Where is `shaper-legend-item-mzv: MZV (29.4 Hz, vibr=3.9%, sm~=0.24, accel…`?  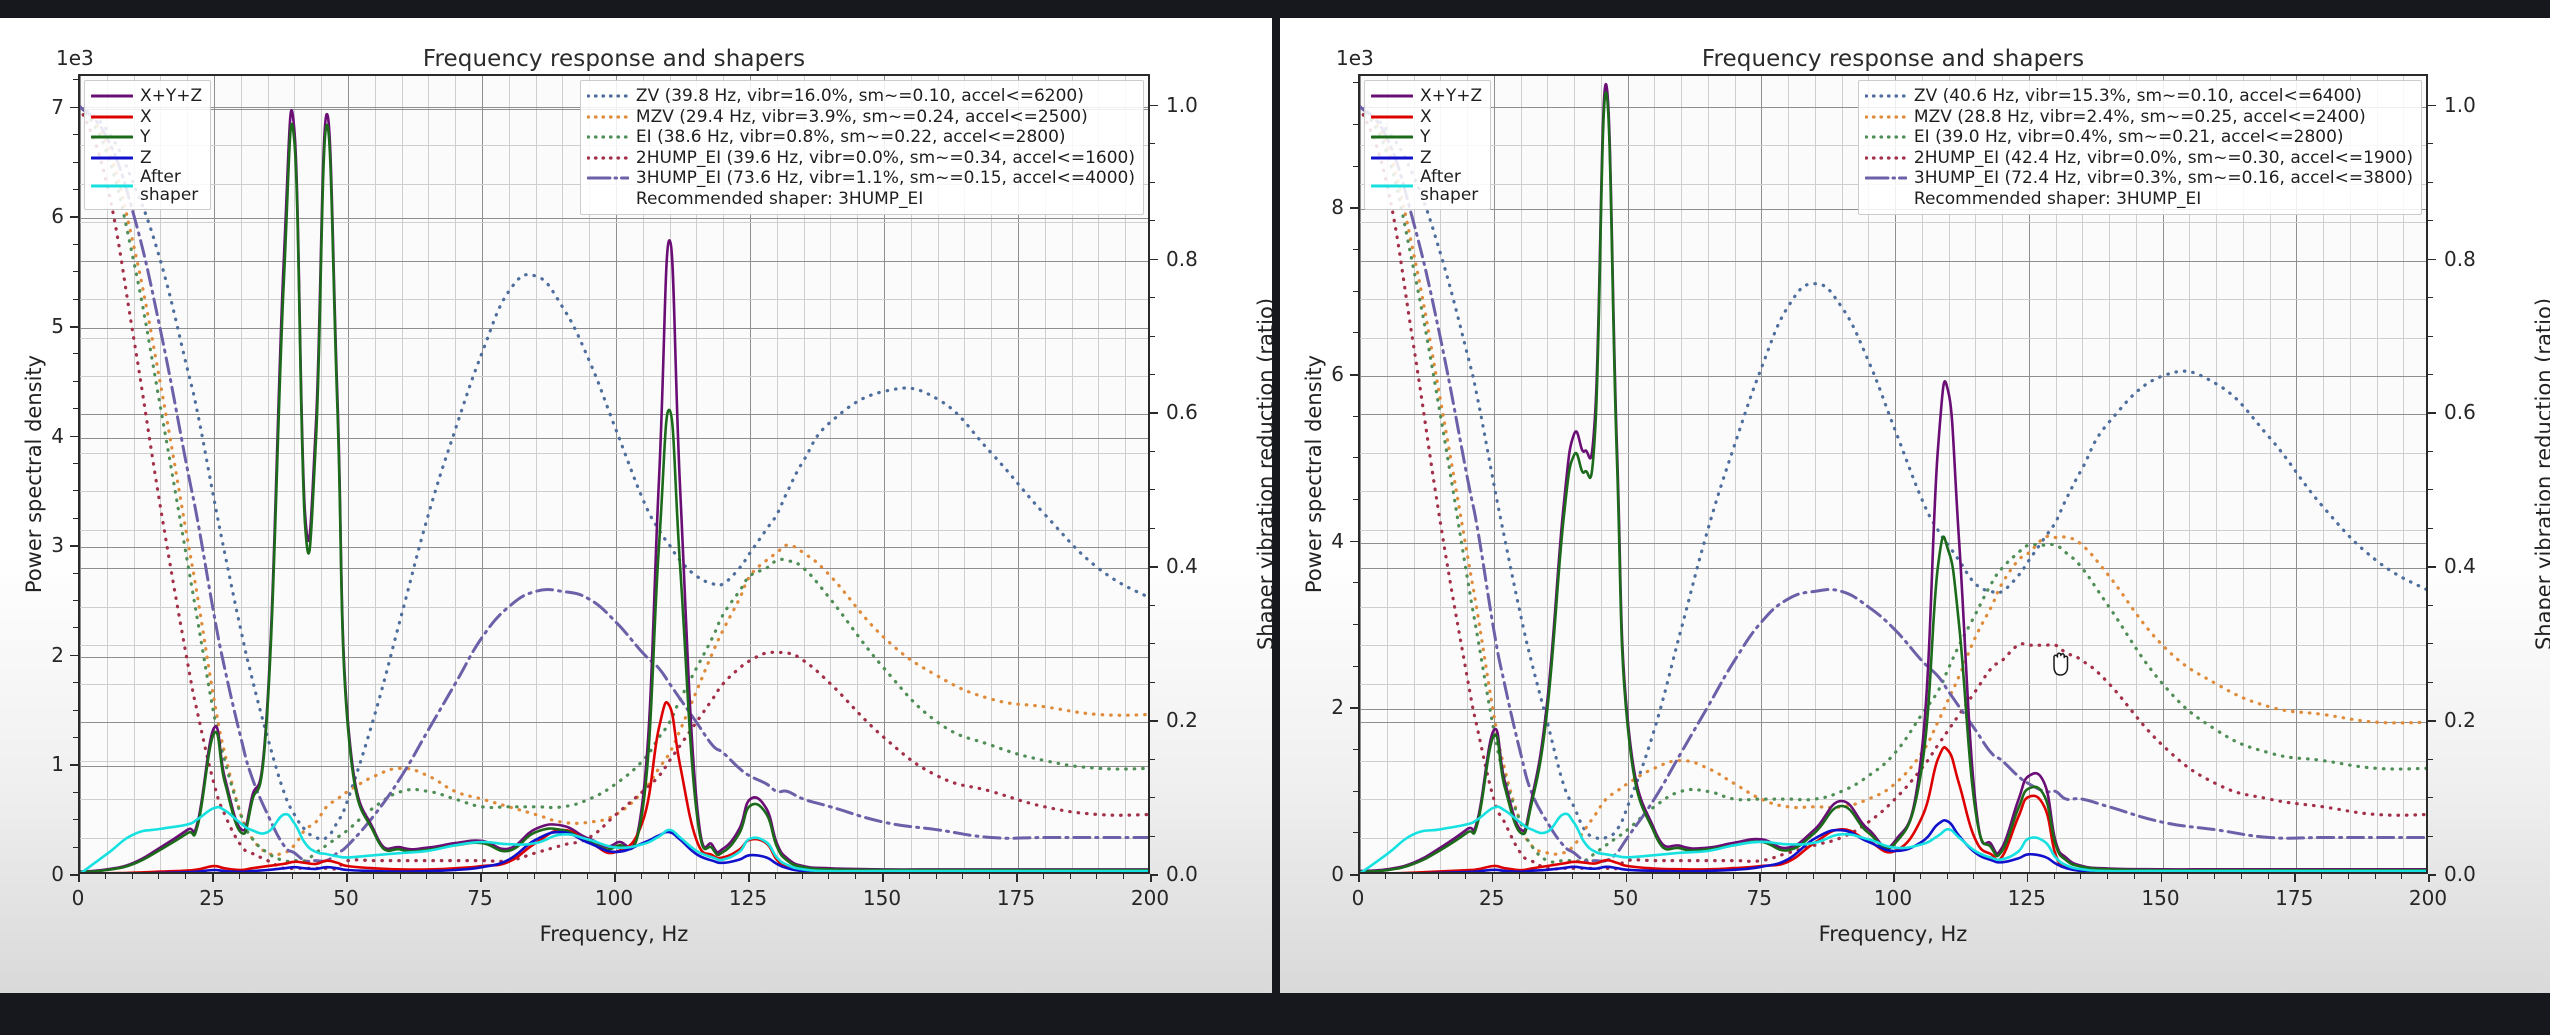
shaper-legend-item-mzv: MZV (29.4 Hz, vibr=3.9%, sm~=0.24, accel… is located at coordinates (860, 117).